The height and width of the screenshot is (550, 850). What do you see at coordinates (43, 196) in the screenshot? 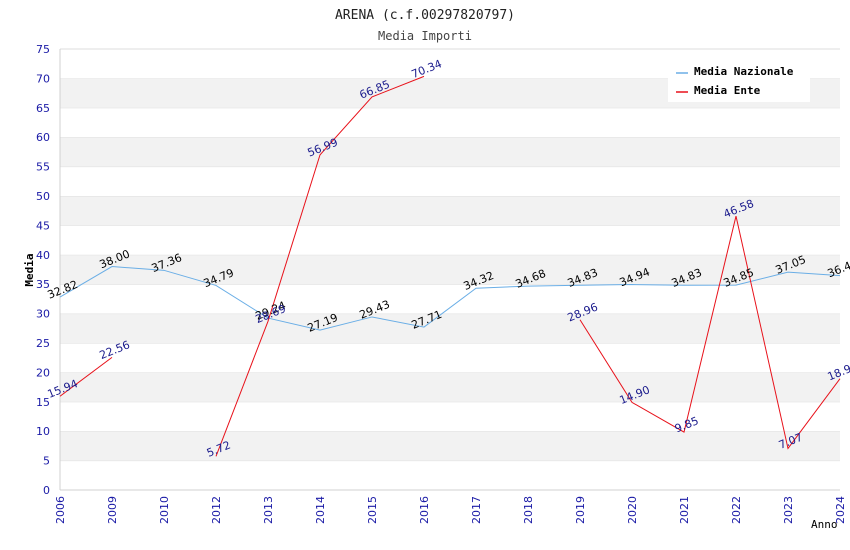
I see `y-tick-label: 50` at bounding box center [43, 196].